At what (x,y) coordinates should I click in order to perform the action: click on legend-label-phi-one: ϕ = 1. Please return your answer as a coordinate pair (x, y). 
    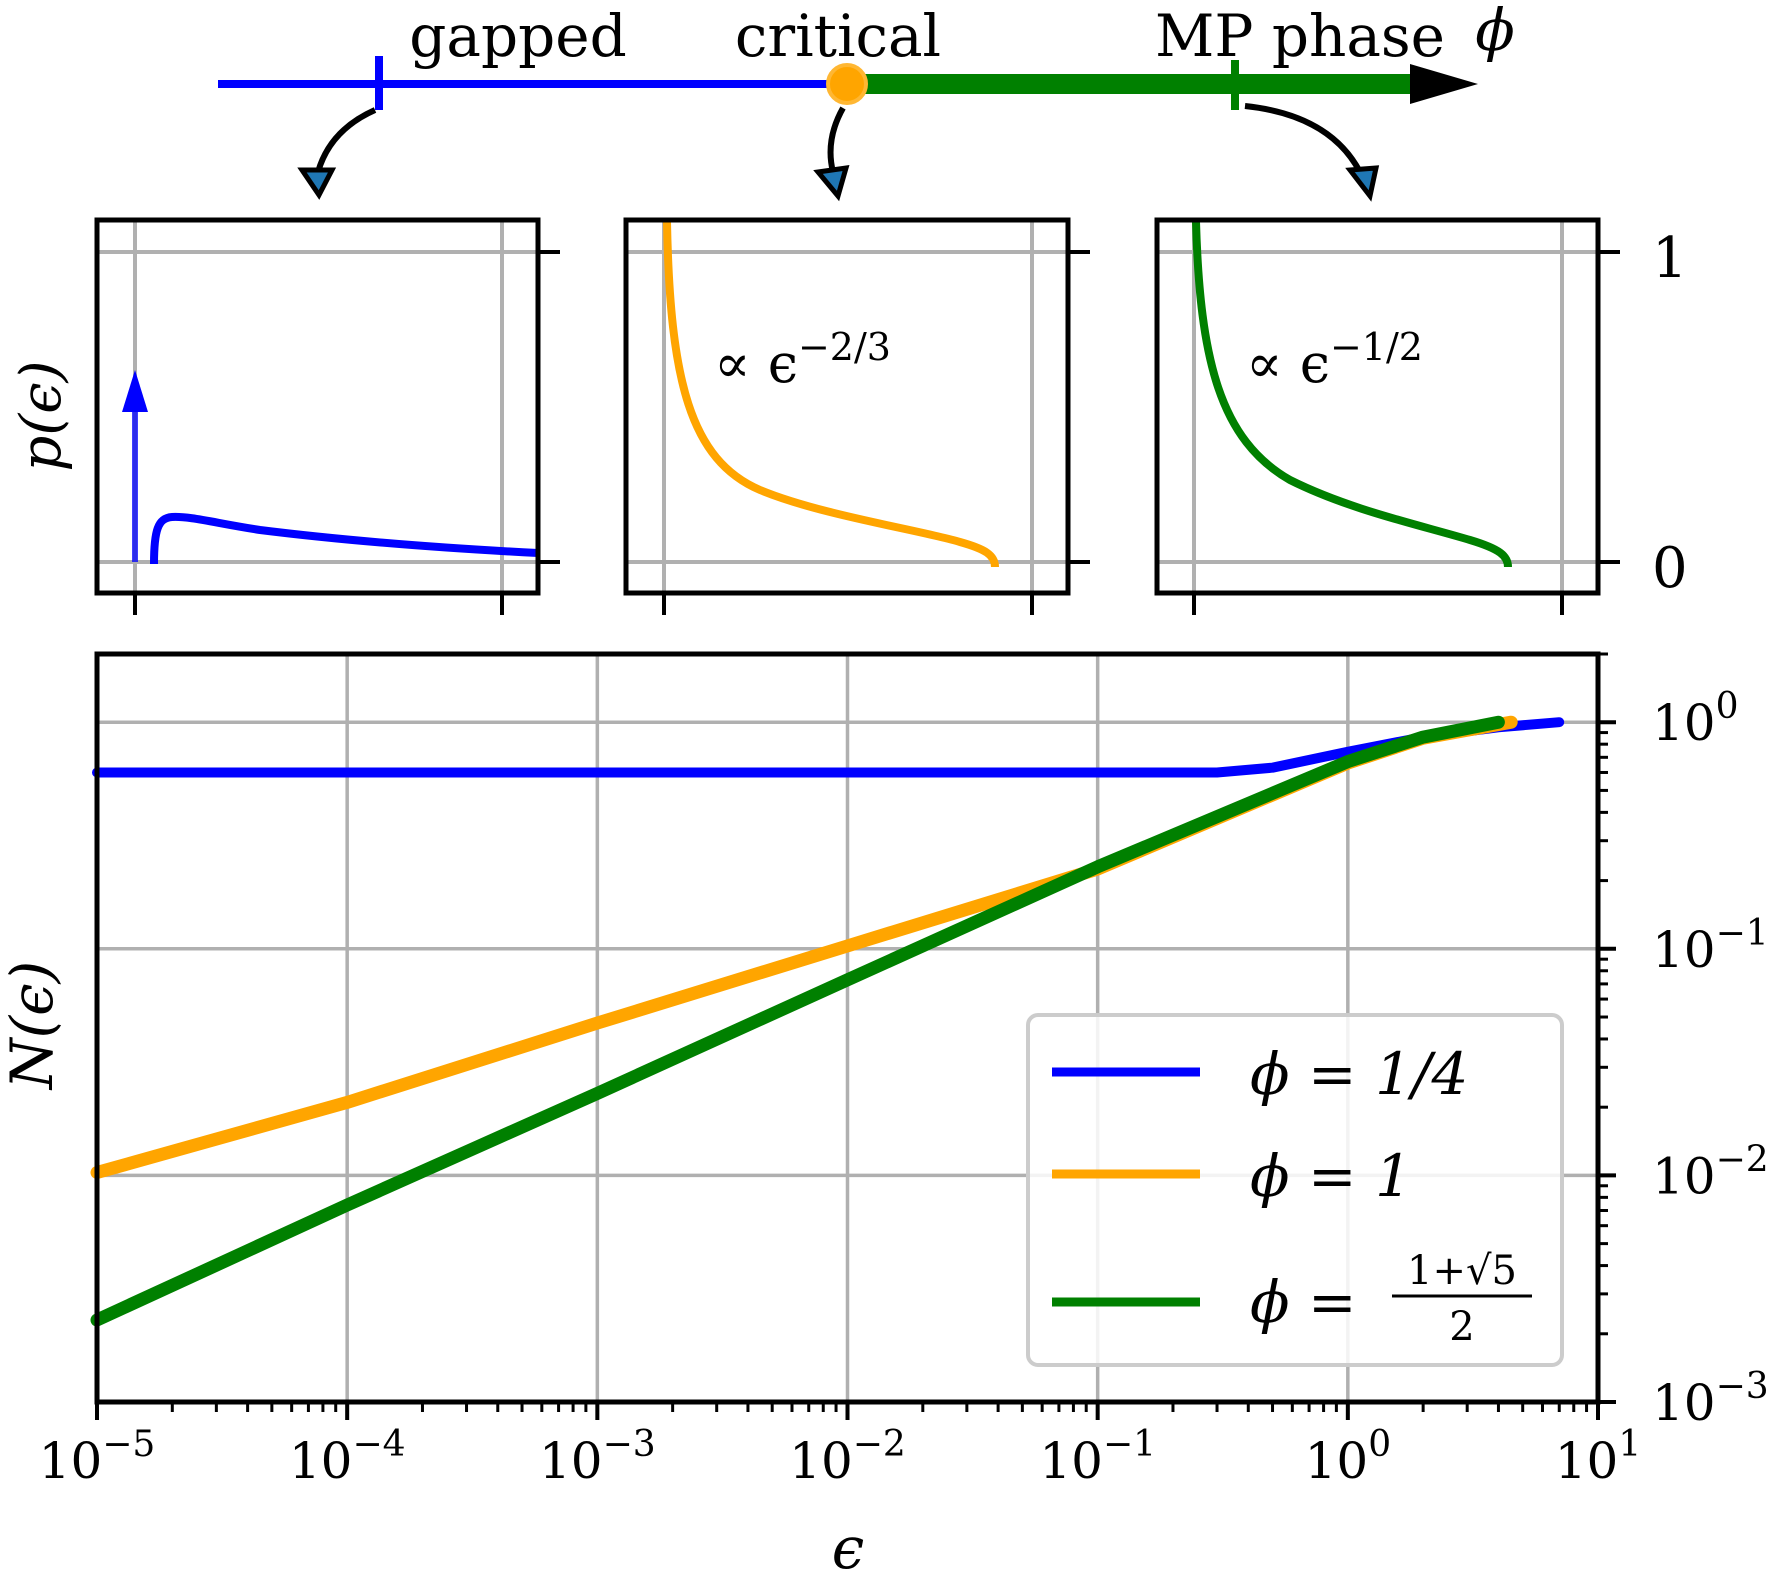
    Looking at the image, I should click on (1331, 1176).